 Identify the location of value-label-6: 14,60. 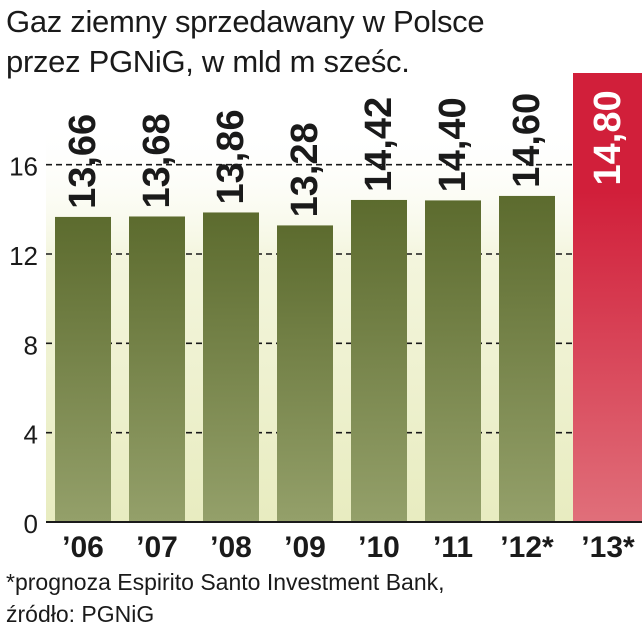
(527, 140).